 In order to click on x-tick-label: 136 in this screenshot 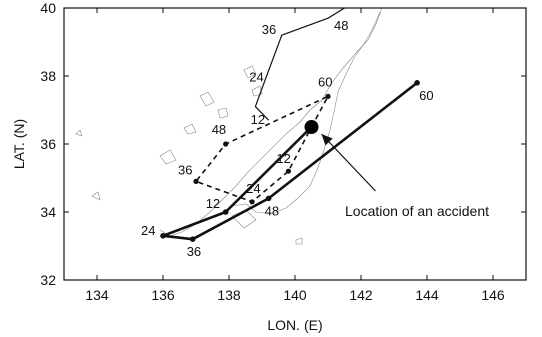, I will do `click(163, 295)`.